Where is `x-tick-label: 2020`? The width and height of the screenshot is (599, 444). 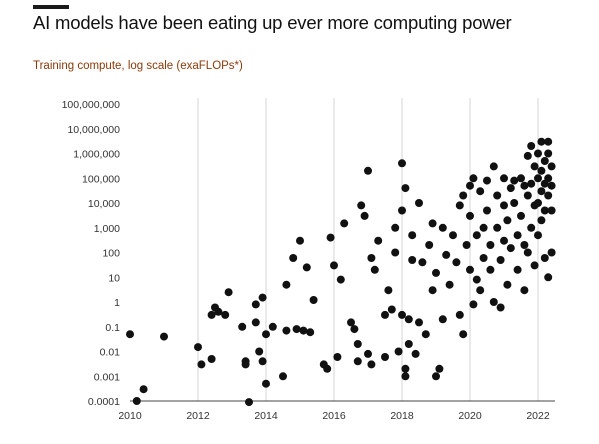 x-tick-label: 2020 is located at coordinates (470, 416).